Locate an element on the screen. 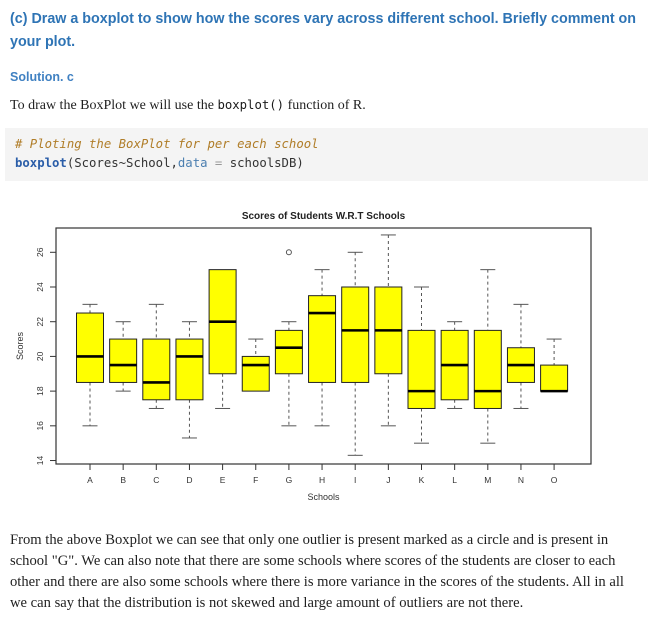 This screenshot has height=625, width=653. code-token: = is located at coordinates (218, 163).